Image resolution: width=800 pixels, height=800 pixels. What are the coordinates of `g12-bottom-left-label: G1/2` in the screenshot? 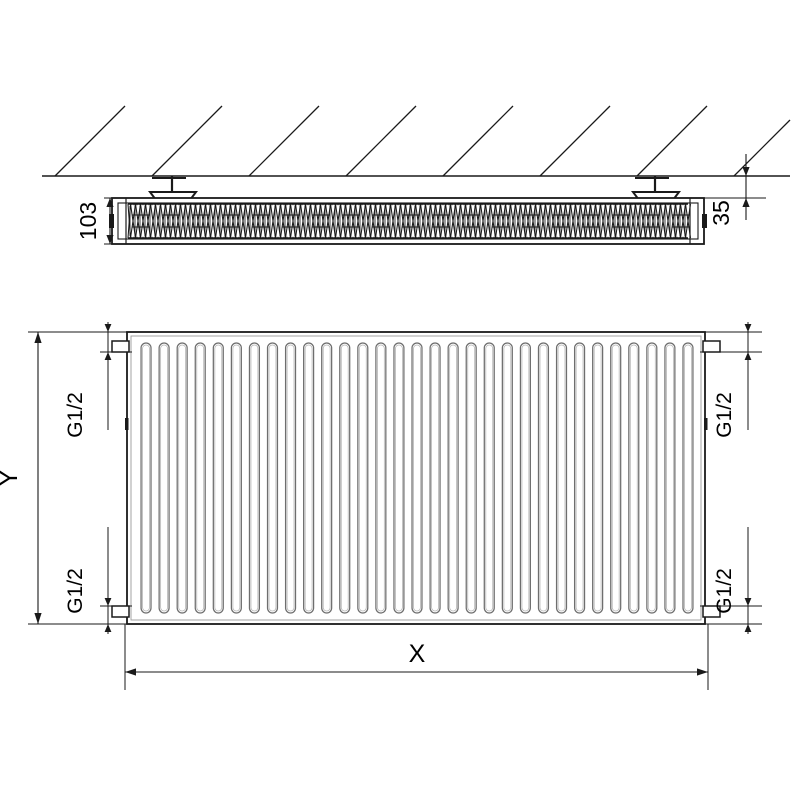 It's located at (75, 591).